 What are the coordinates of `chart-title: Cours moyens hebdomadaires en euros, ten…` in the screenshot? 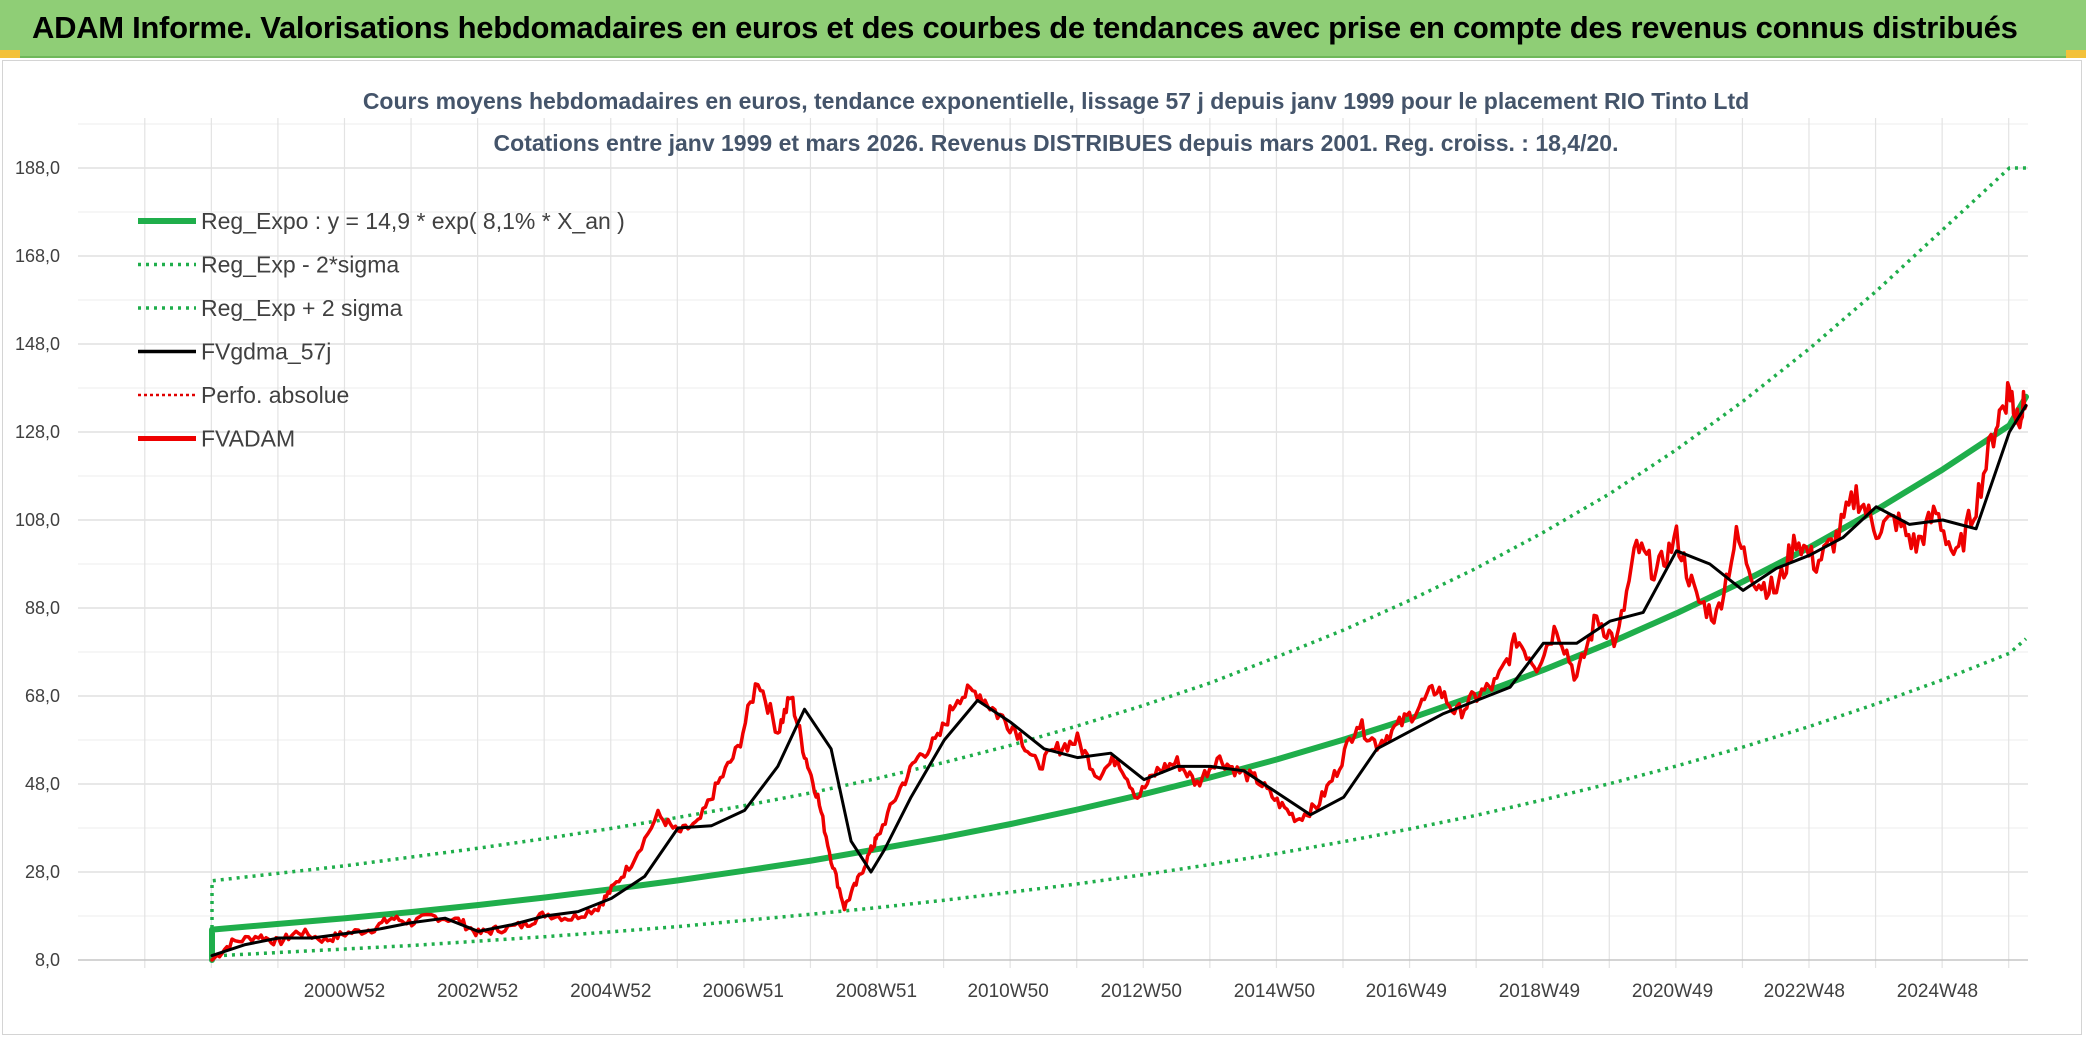 It's located at (1056, 101).